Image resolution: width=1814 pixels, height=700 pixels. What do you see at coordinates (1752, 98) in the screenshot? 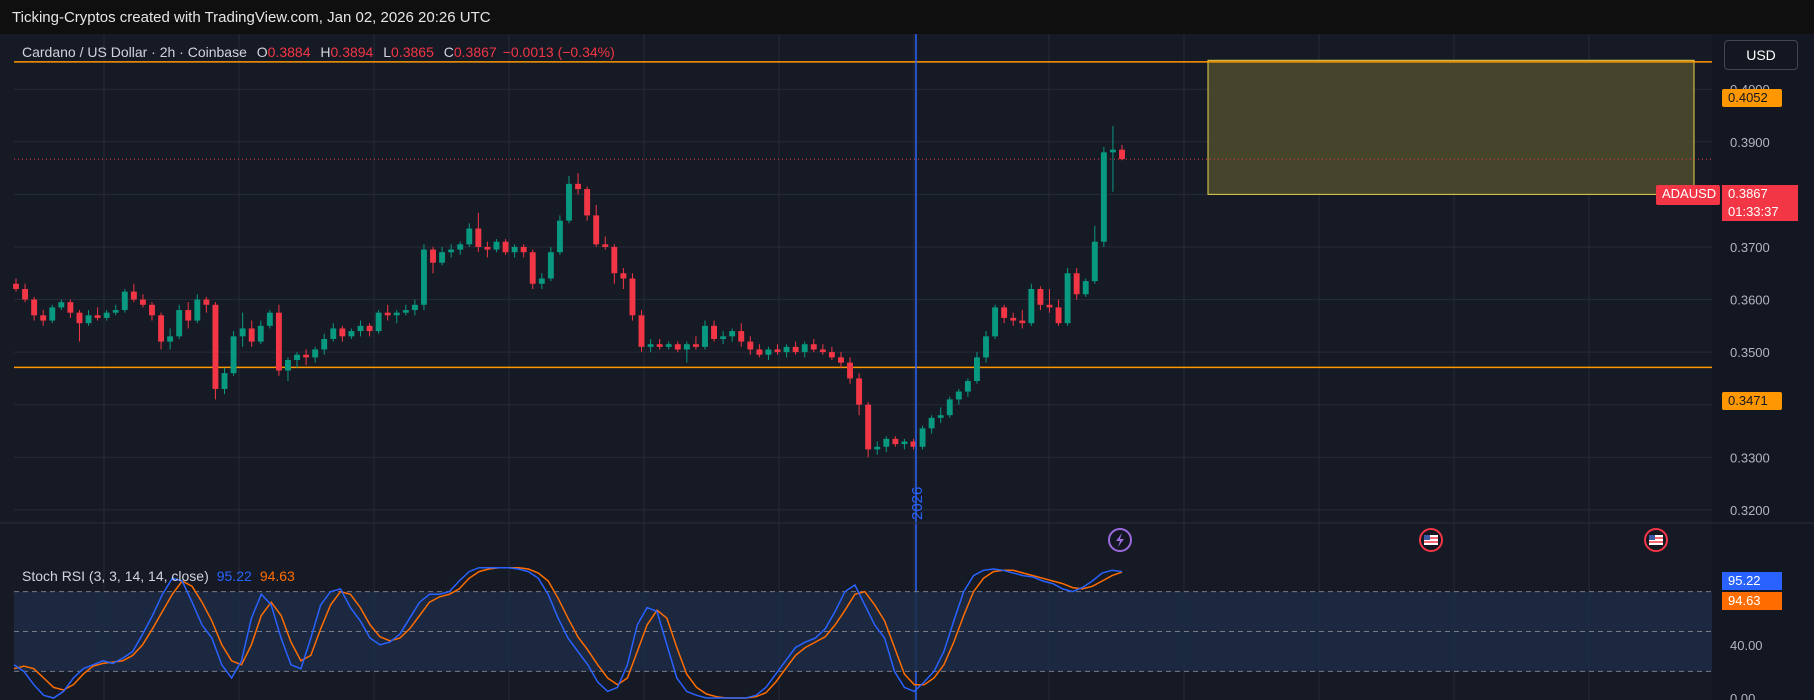
I see `upper-level-label: 0.4052` at bounding box center [1752, 98].